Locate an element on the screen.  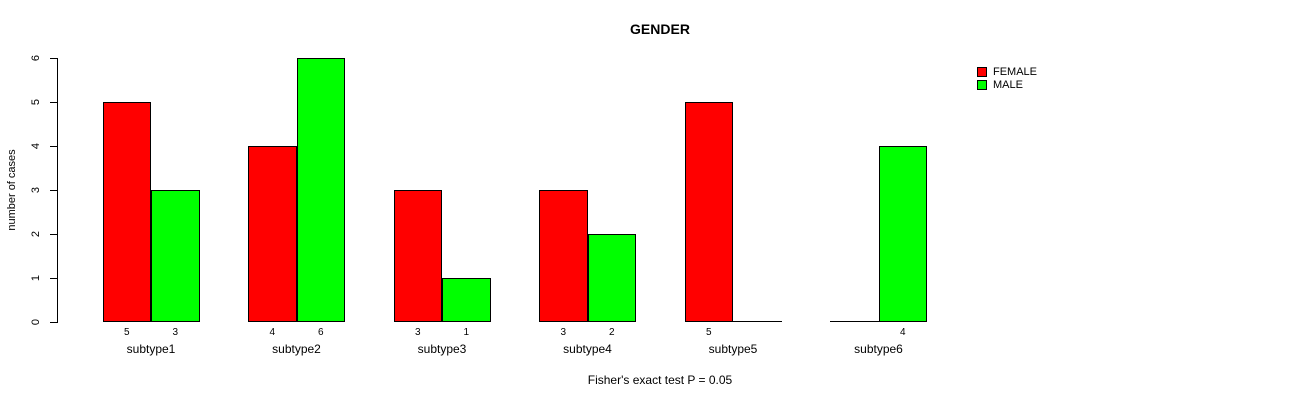
y-axis-tick-label: 0 is located at coordinates (36, 322).